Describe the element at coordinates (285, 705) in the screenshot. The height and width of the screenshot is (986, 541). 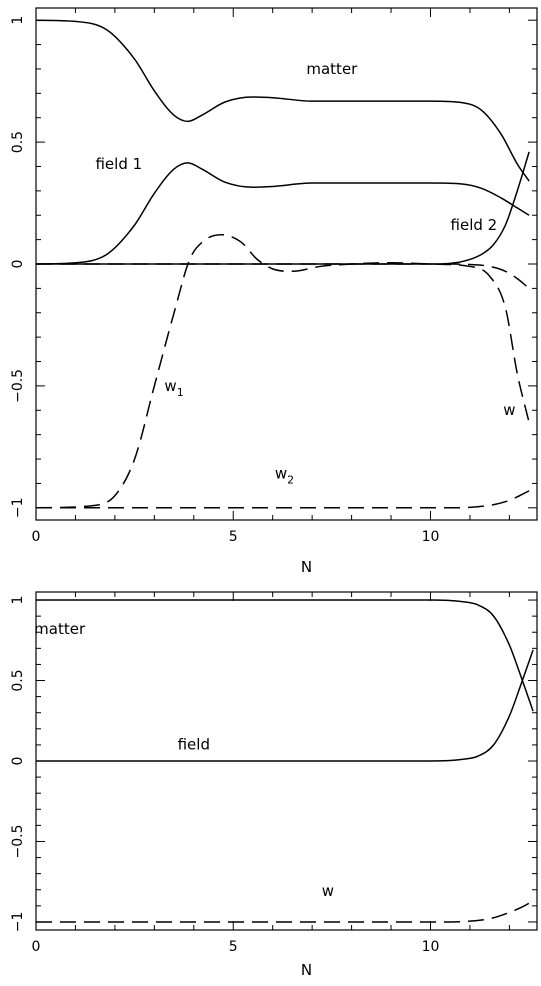
I see `field-curve` at that location.